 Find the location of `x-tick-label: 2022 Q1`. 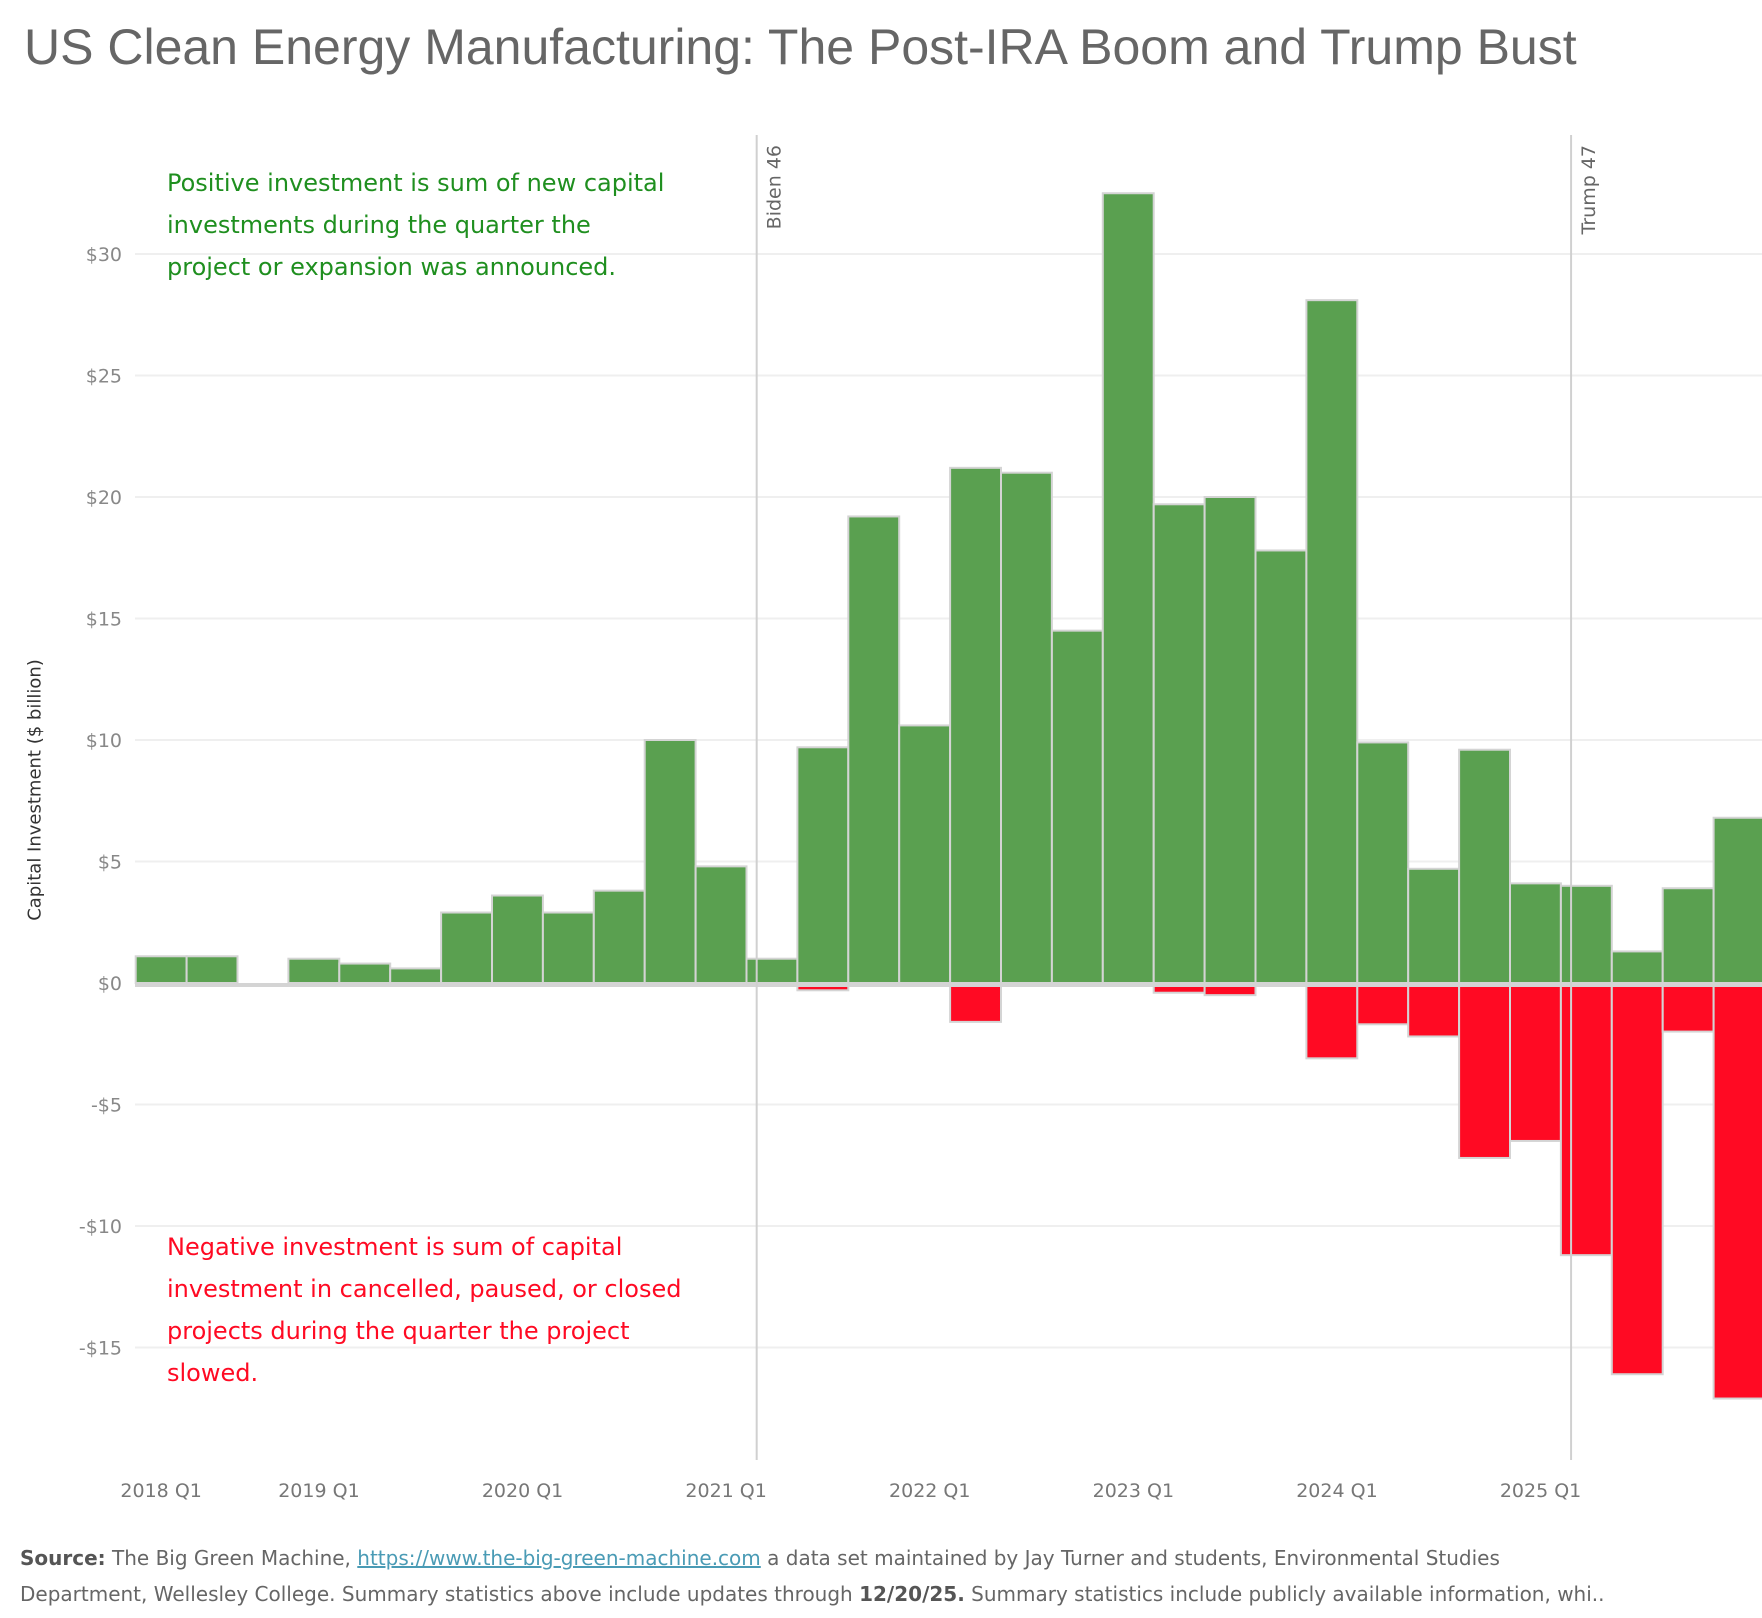

x-tick-label: 2022 Q1 is located at coordinates (929, 1491).